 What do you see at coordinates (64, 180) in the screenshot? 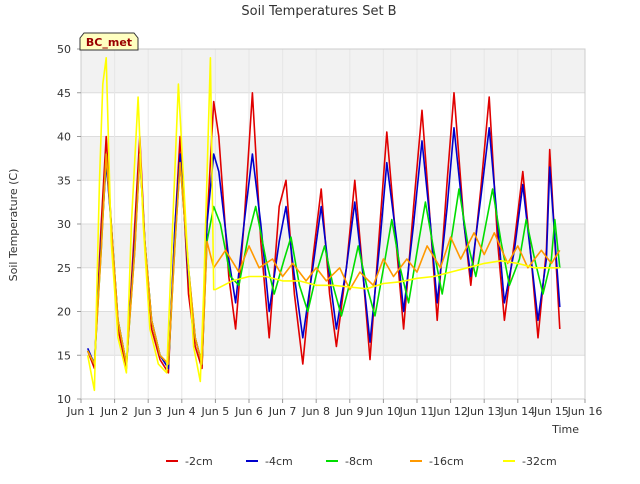
I see `y-tick-label: 35` at bounding box center [64, 180].